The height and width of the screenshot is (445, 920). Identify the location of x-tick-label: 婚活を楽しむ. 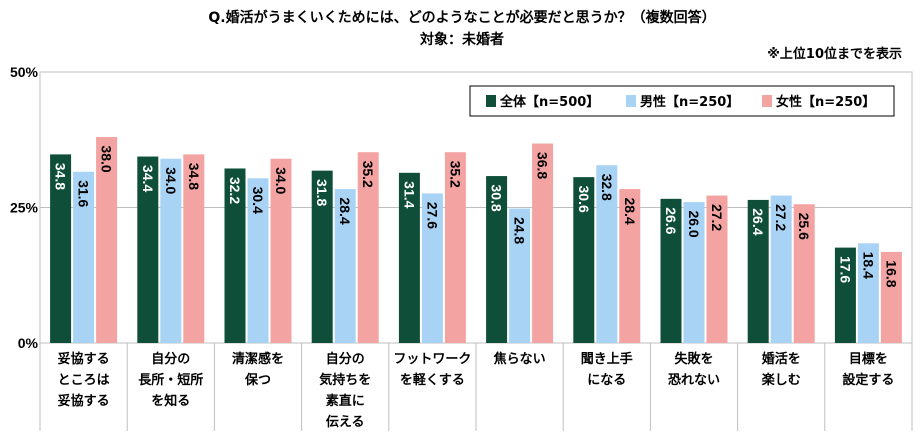
(781, 369).